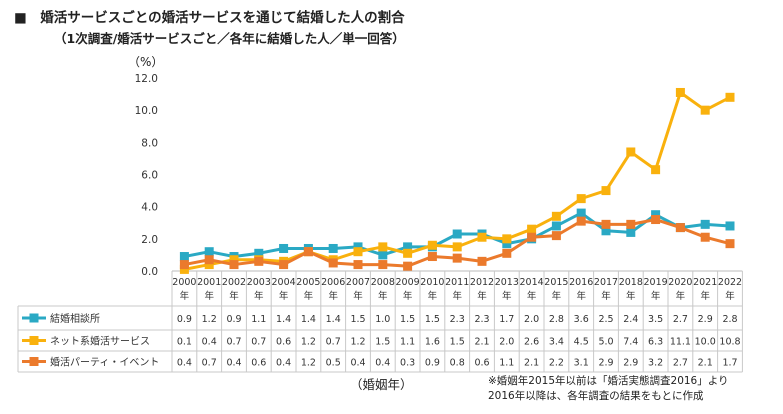 The image size is (783, 414). What do you see at coordinates (729, 342) in the screenshot?
I see `table-cell: 10.8` at bounding box center [729, 342].